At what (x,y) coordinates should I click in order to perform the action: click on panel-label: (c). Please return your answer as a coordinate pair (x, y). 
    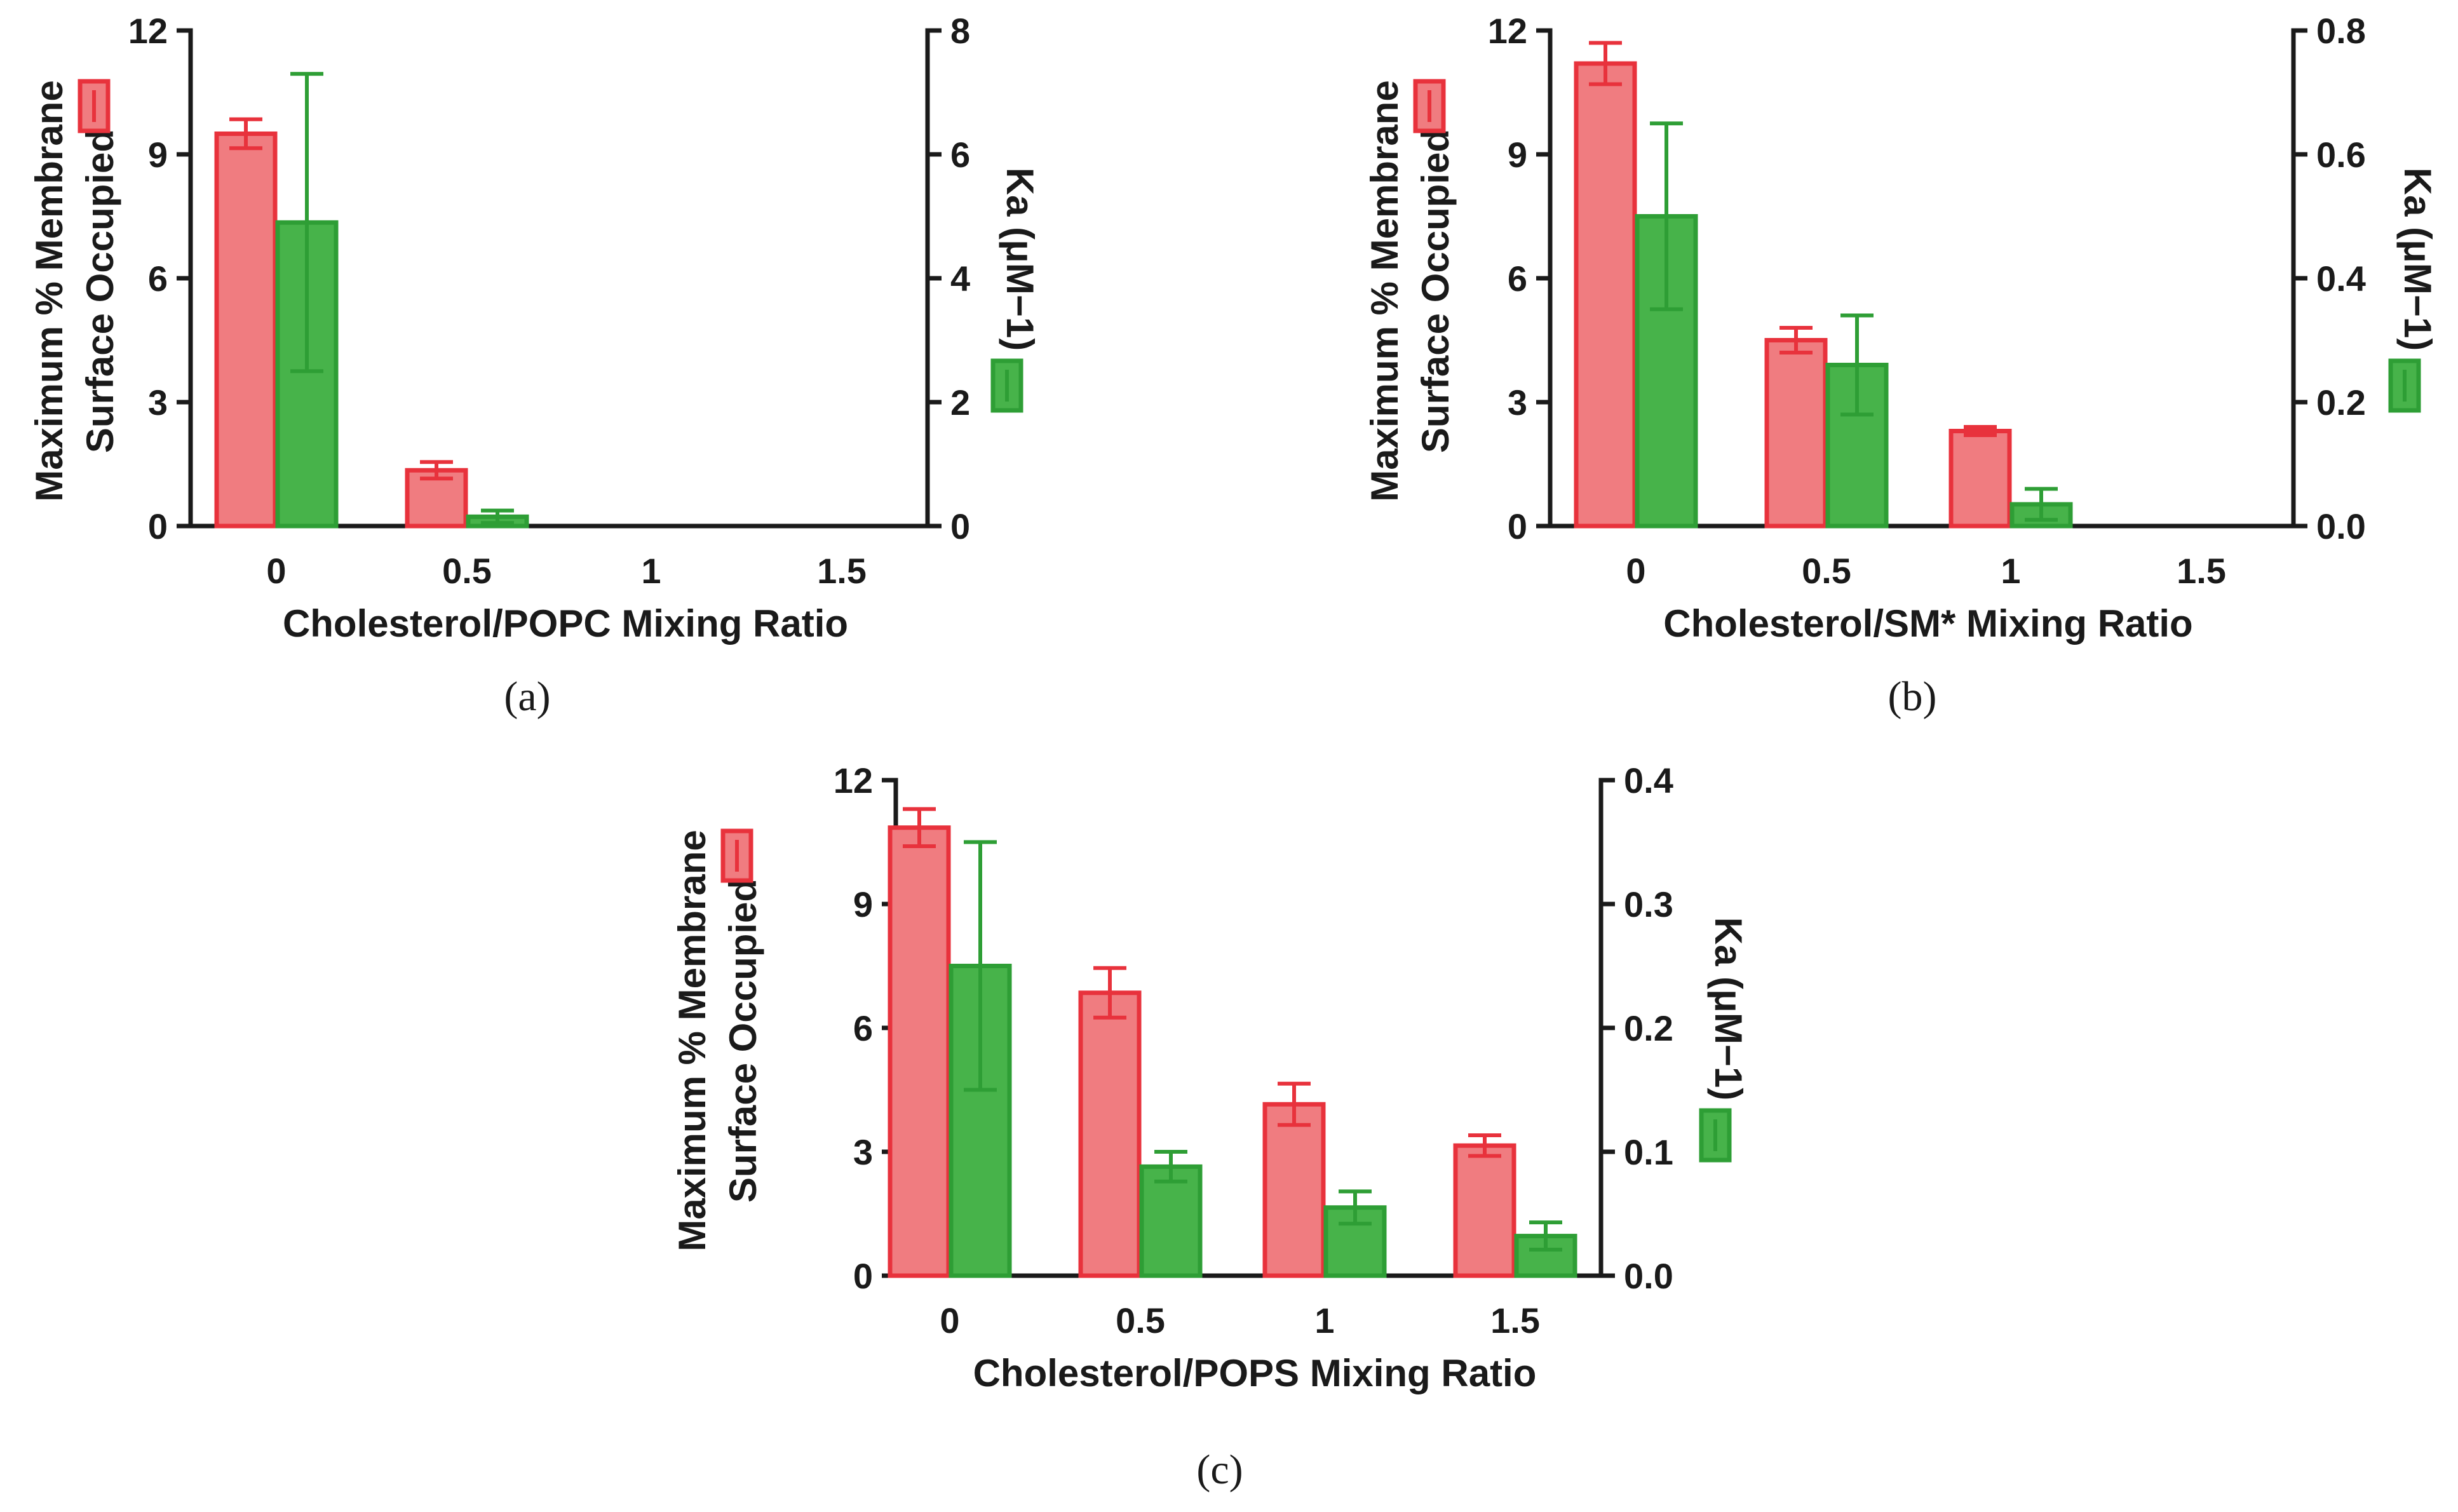
    Looking at the image, I should click on (1220, 1470).